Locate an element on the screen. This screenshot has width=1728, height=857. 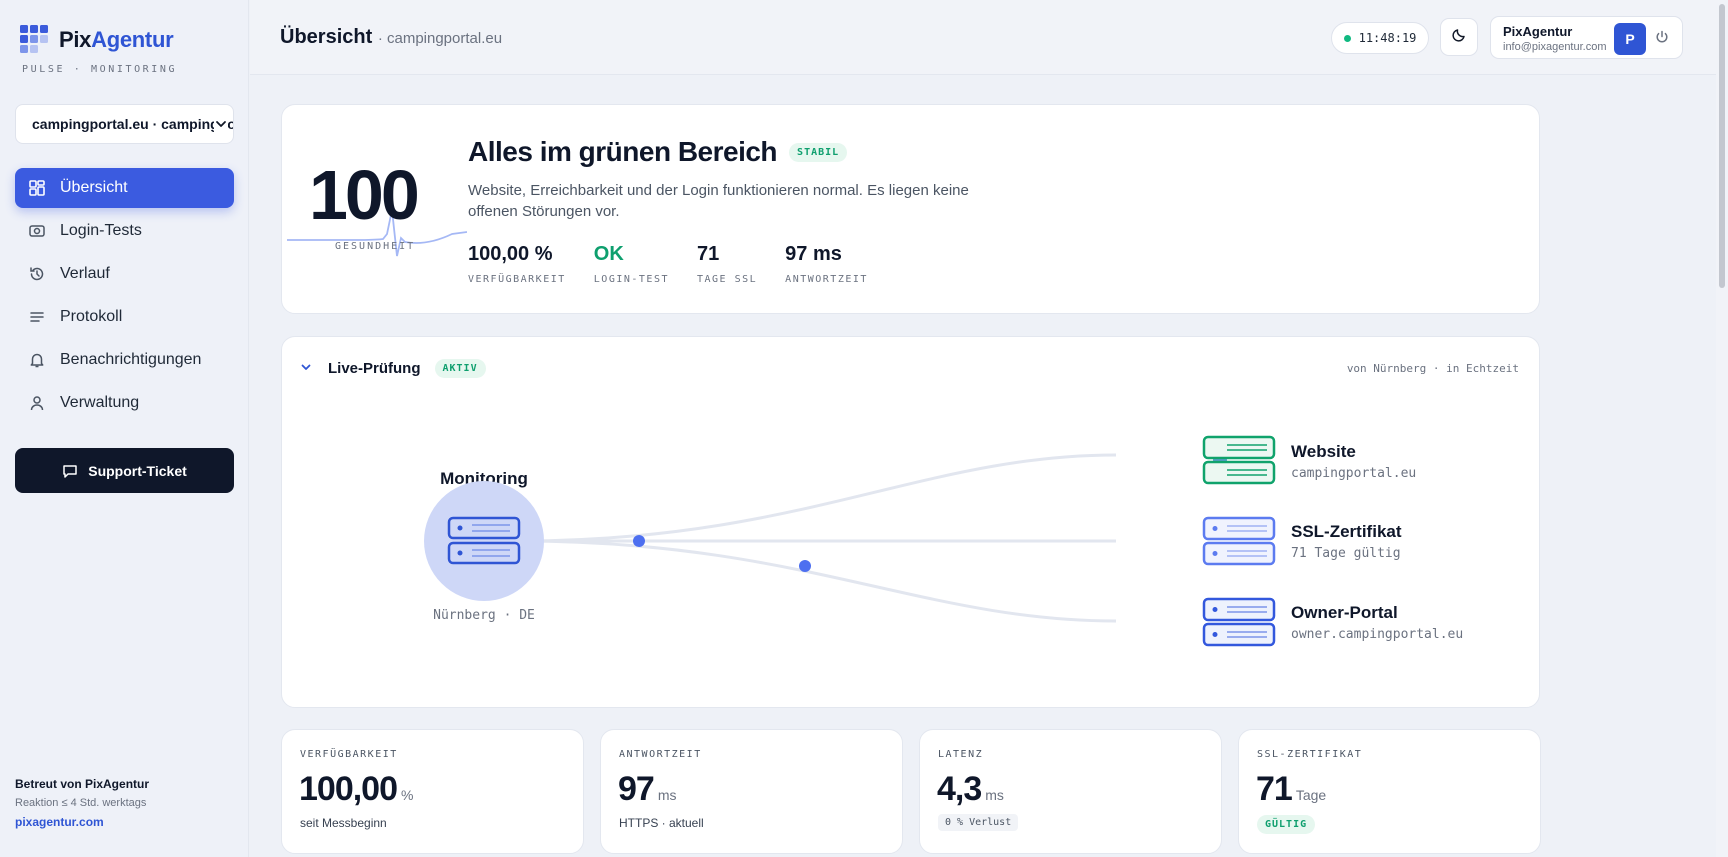
target-owner-portal: Owner-Portal owner.campingportal.eu is located at coordinates (1332, 622).